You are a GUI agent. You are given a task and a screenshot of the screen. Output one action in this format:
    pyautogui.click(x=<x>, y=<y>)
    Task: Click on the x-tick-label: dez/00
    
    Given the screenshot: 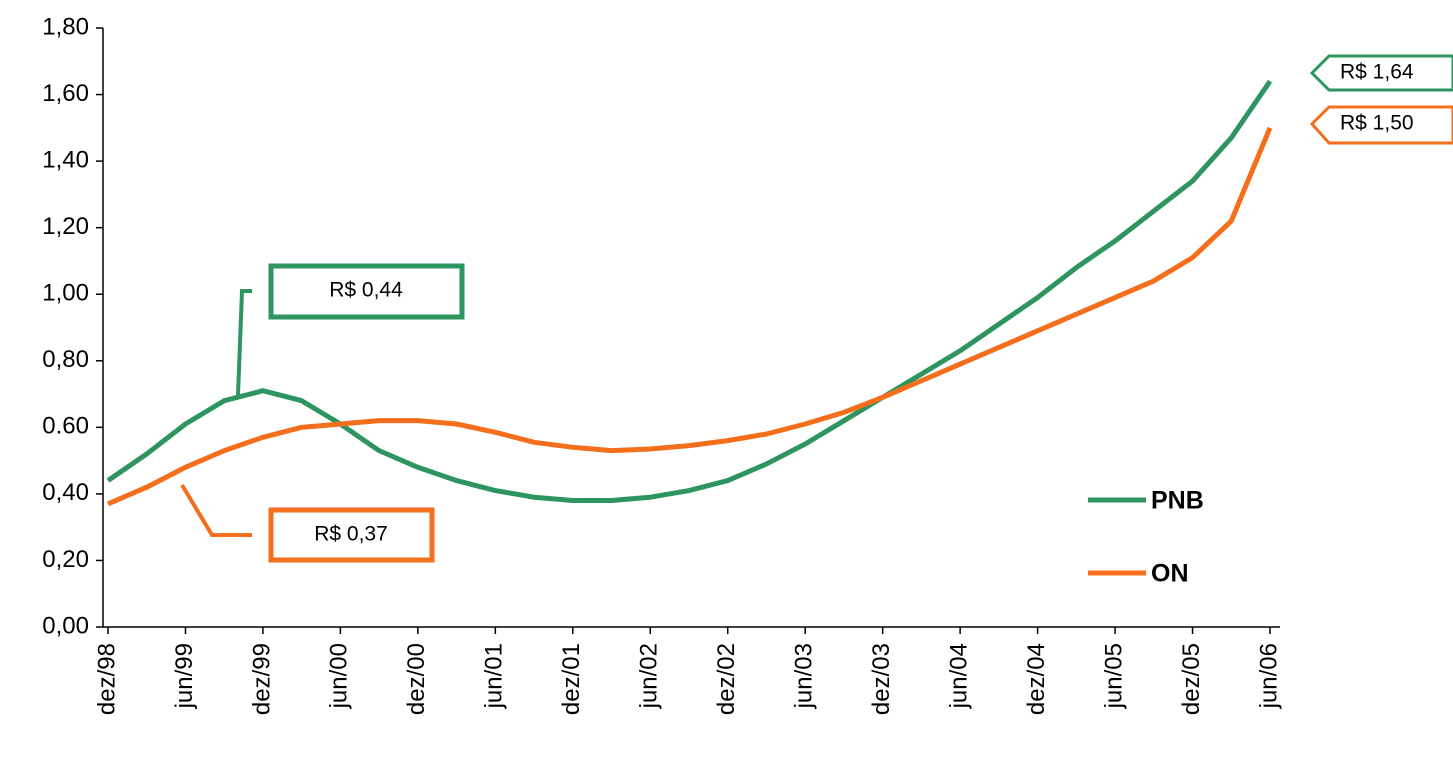 What is the action you would take?
    pyautogui.click(x=416, y=679)
    